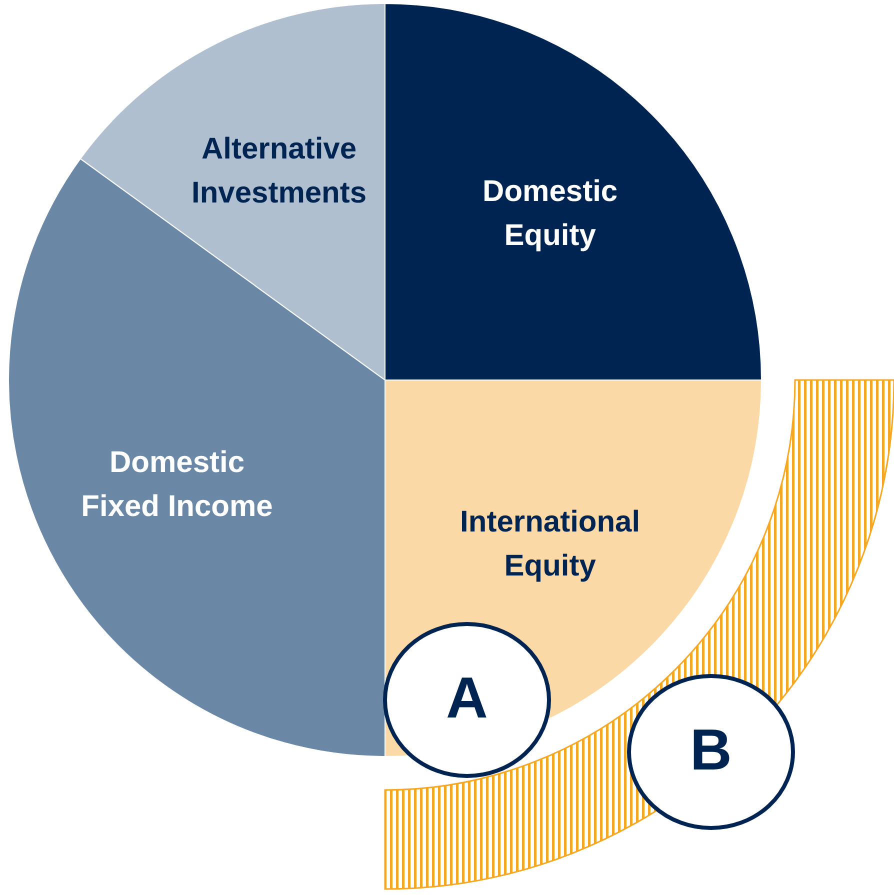 Image resolution: width=894 pixels, height=895 pixels. I want to click on slice-label: International Equity, so click(550, 543).